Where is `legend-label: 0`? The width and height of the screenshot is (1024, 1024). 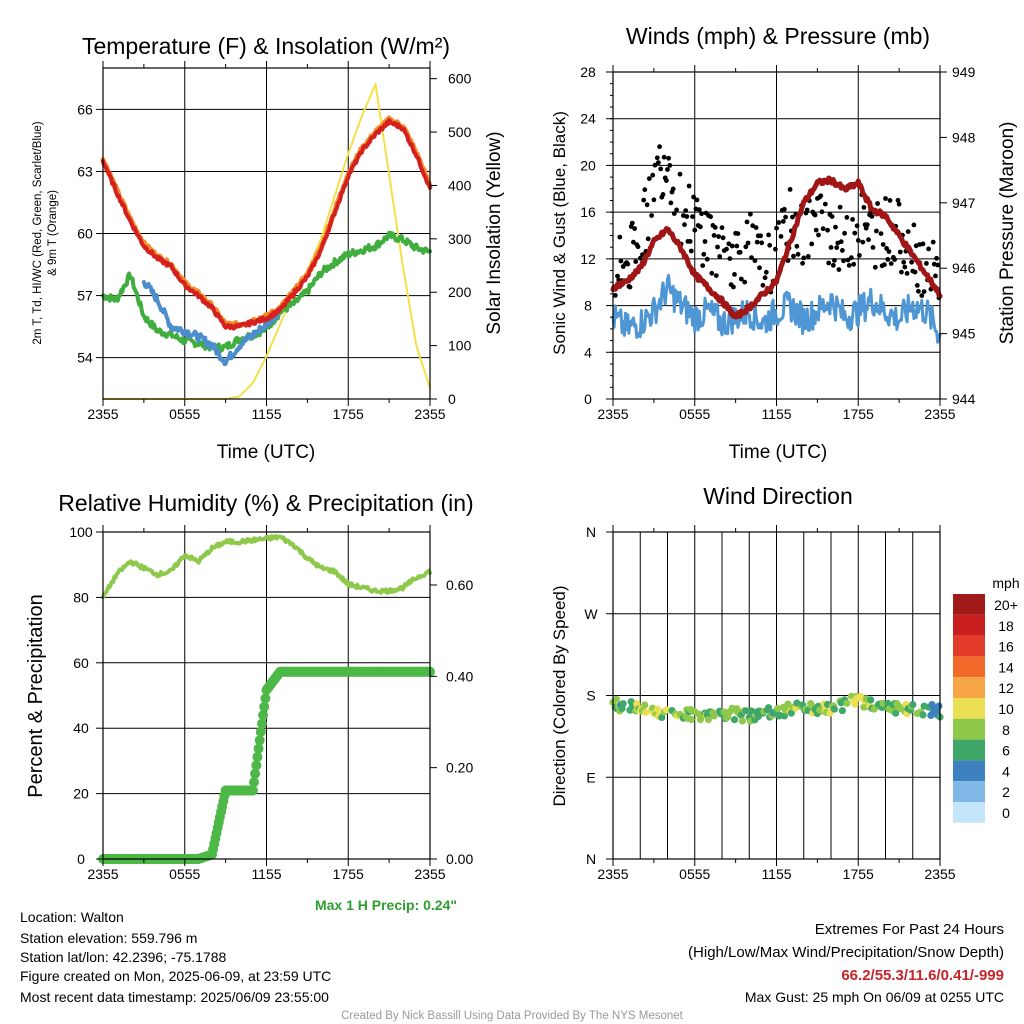
legend-label: 0 is located at coordinates (1006, 813).